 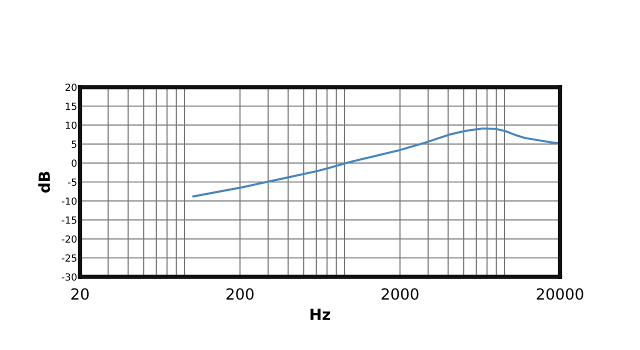 What do you see at coordinates (74, 163) in the screenshot?
I see `y-tick-label: 0` at bounding box center [74, 163].